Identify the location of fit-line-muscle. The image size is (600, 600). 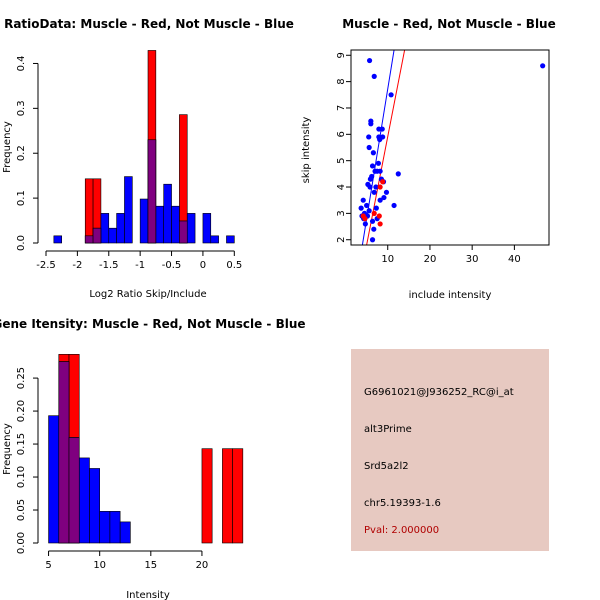
(386, 147).